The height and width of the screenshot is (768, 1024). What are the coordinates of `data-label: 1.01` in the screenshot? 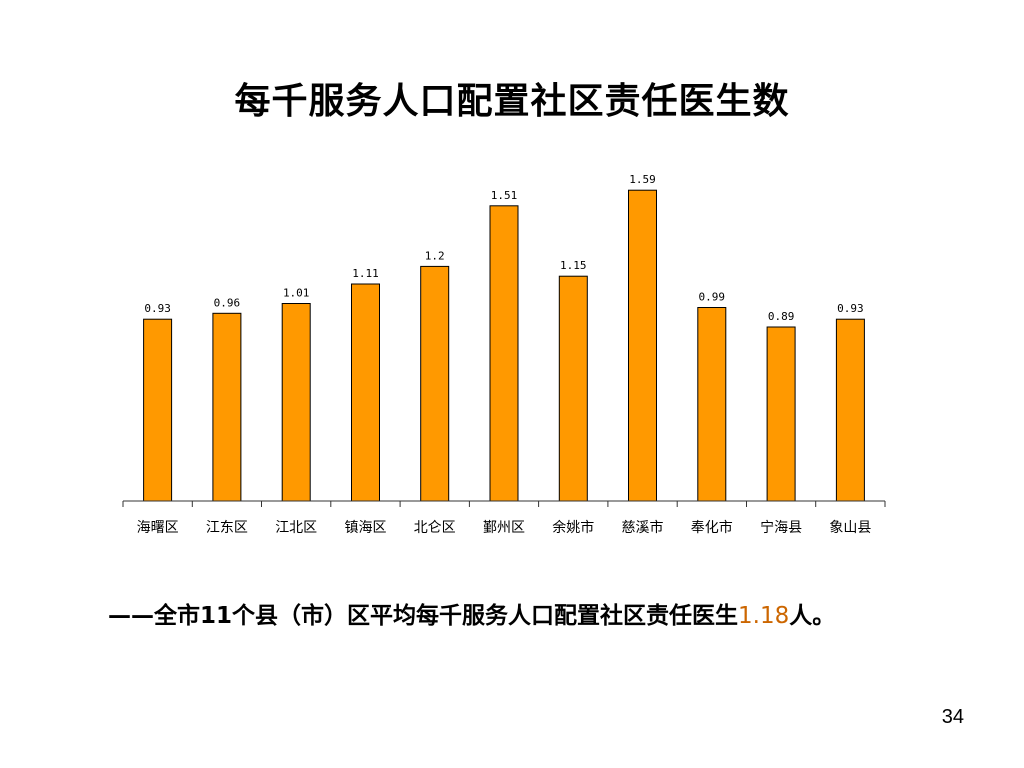 It's located at (296, 293).